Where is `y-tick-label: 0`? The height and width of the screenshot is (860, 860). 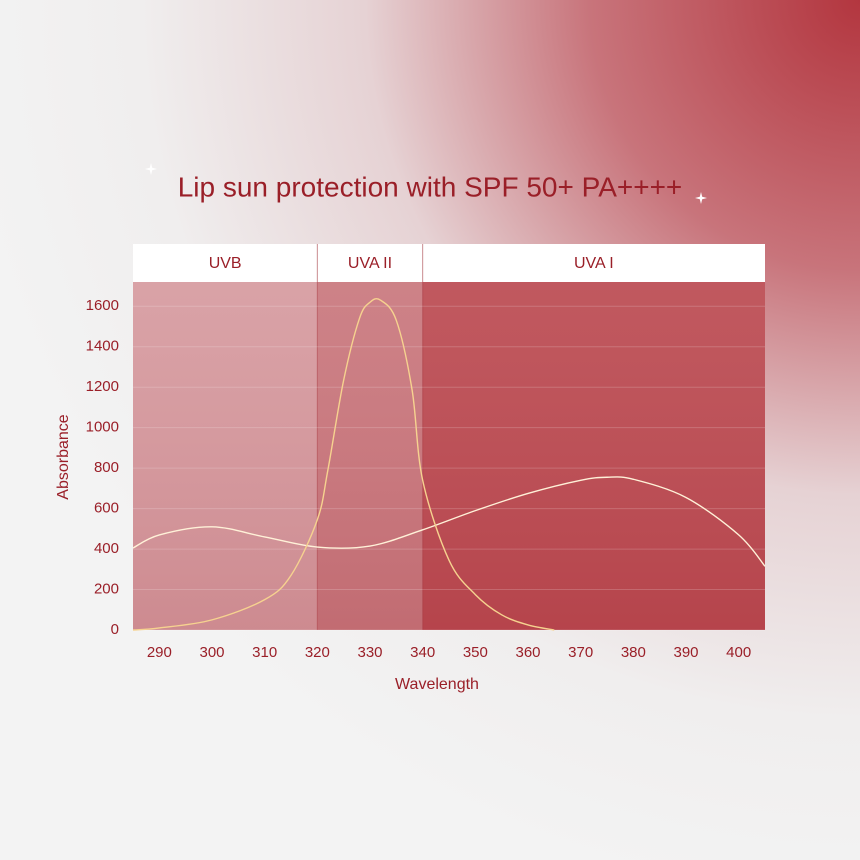
y-tick-label: 0 is located at coordinates (115, 629).